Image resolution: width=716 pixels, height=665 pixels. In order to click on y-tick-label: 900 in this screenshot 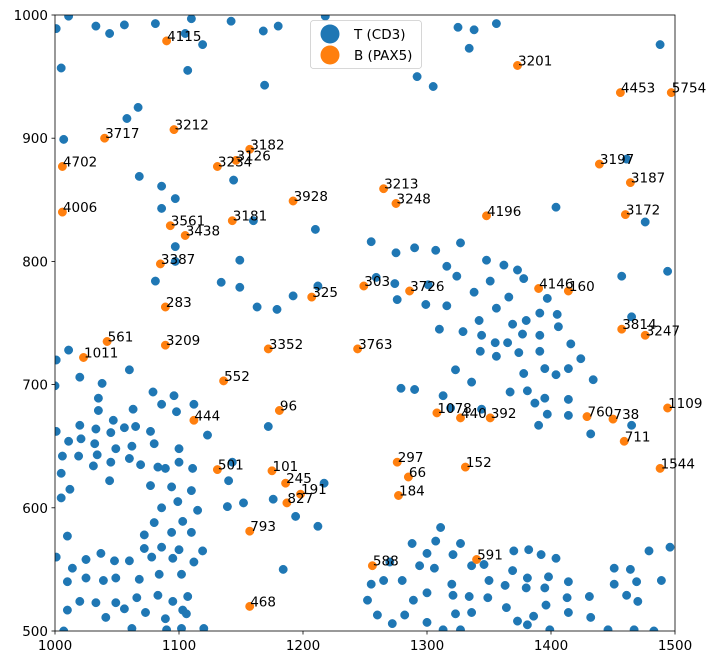, I will do `click(35, 139)`.